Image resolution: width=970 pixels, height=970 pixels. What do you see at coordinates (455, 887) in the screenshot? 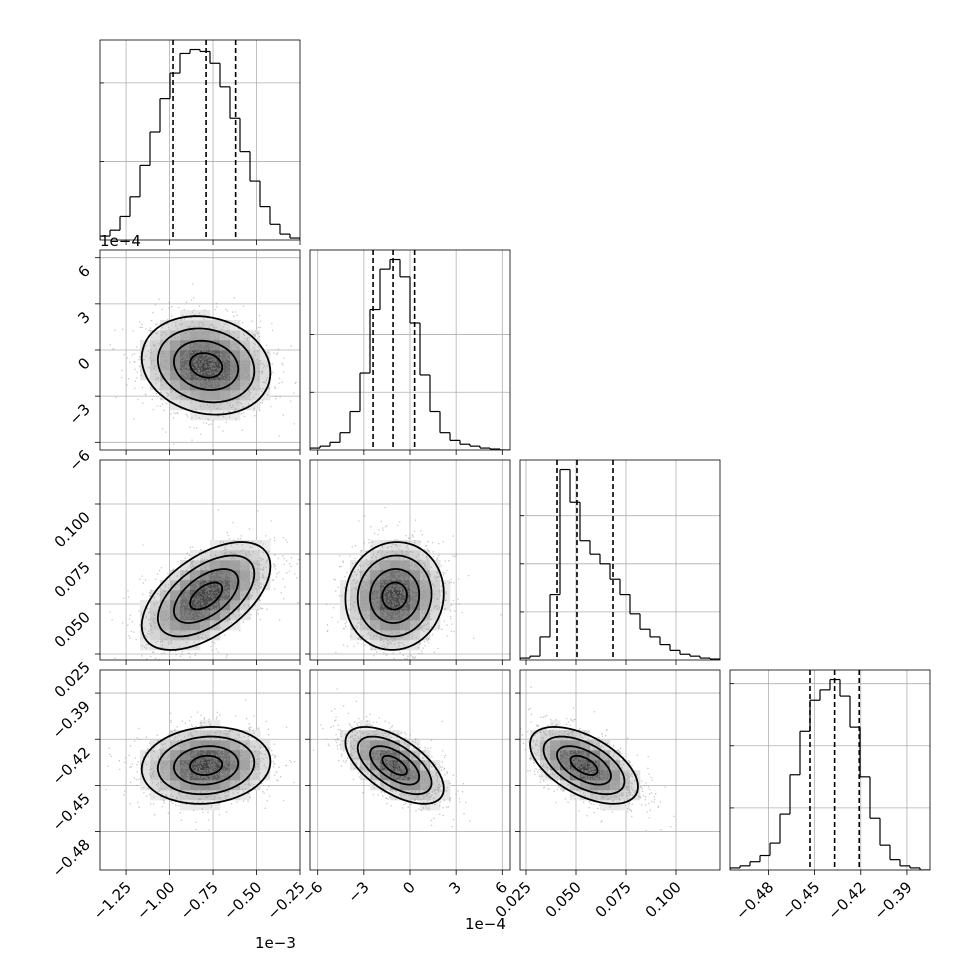
I see `xtick-label: 3` at bounding box center [455, 887].